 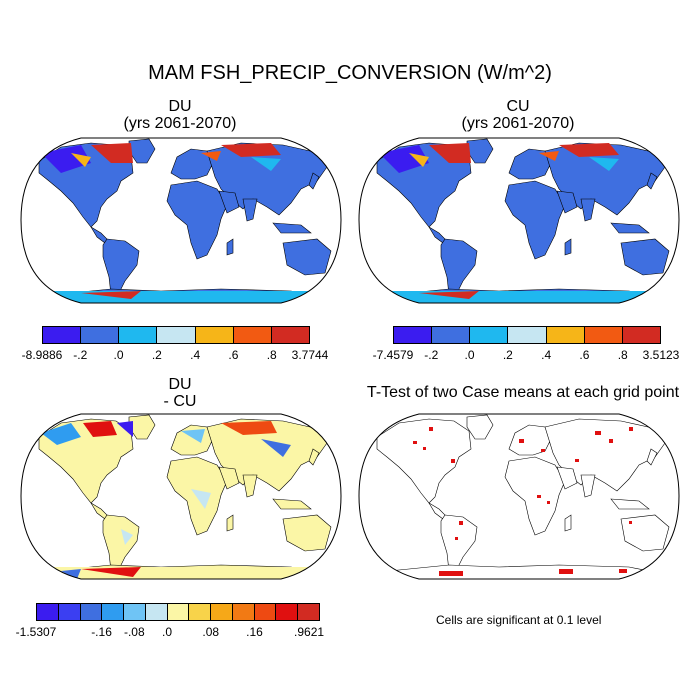 What do you see at coordinates (350, 73) in the screenshot?
I see `figure-title: MAM FSH_PRECIP_CONVERSION (W/m^2)` at bounding box center [350, 73].